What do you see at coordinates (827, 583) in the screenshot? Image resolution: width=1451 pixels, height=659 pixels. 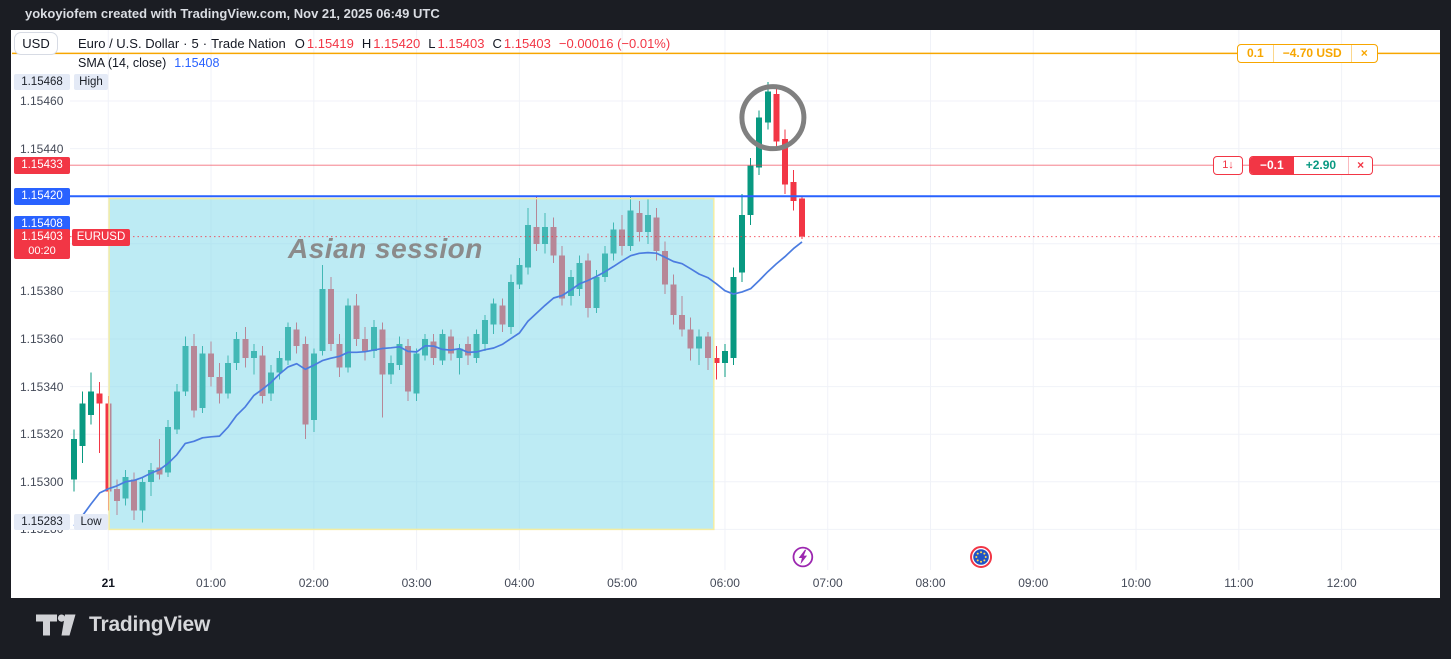 I see `time-label-07:00: 07:00` at bounding box center [827, 583].